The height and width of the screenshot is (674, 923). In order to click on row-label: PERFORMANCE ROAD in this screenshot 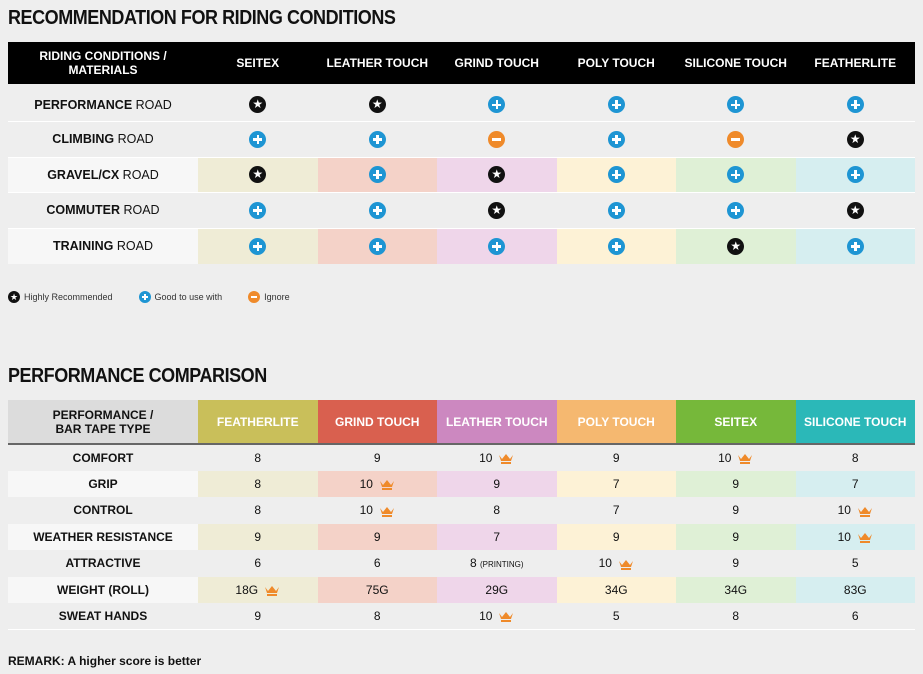, I will do `click(103, 103)`.